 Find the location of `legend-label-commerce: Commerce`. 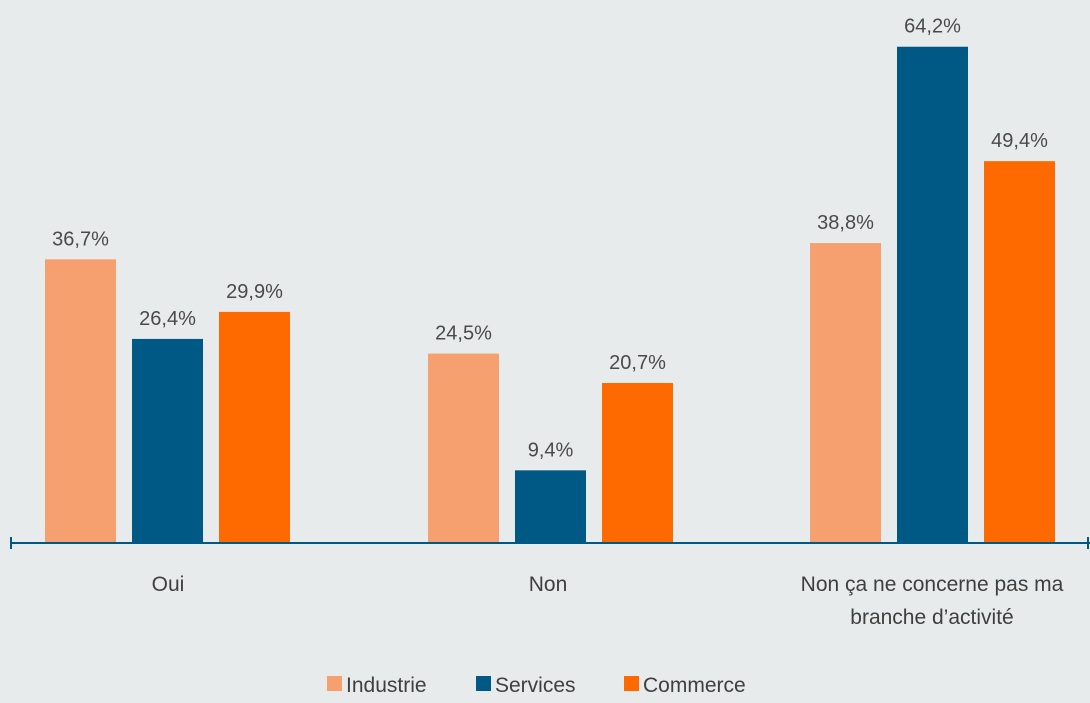

legend-label-commerce: Commerce is located at coordinates (694, 685).